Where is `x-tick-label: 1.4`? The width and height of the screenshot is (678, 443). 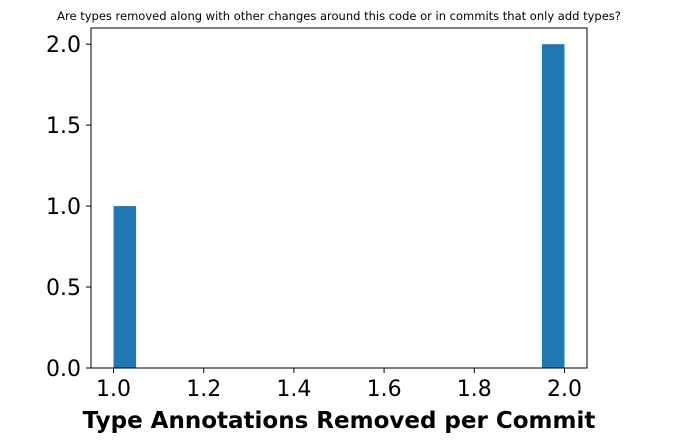
x-tick-label: 1.4 is located at coordinates (293, 389).